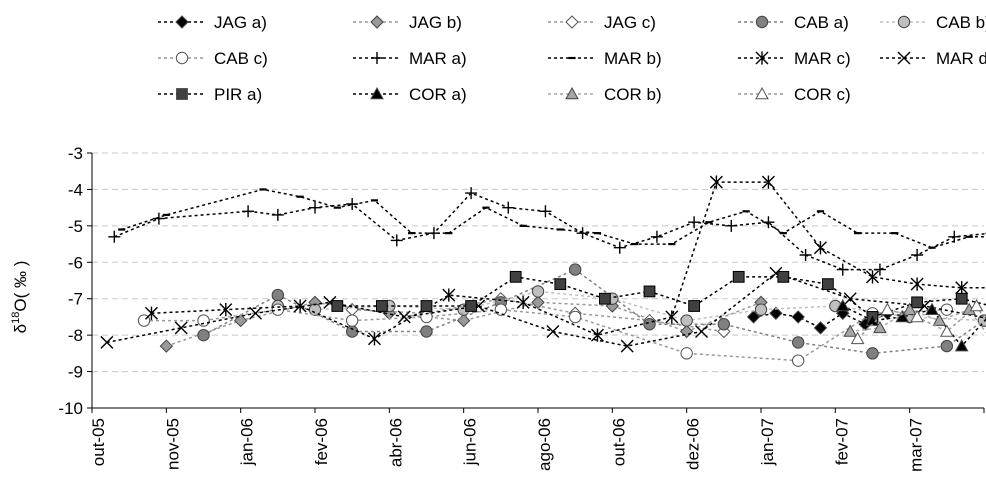 This screenshot has height=491, width=986. Describe the element at coordinates (470, 442) in the screenshot. I see `x-tick-label: jun-06` at that location.